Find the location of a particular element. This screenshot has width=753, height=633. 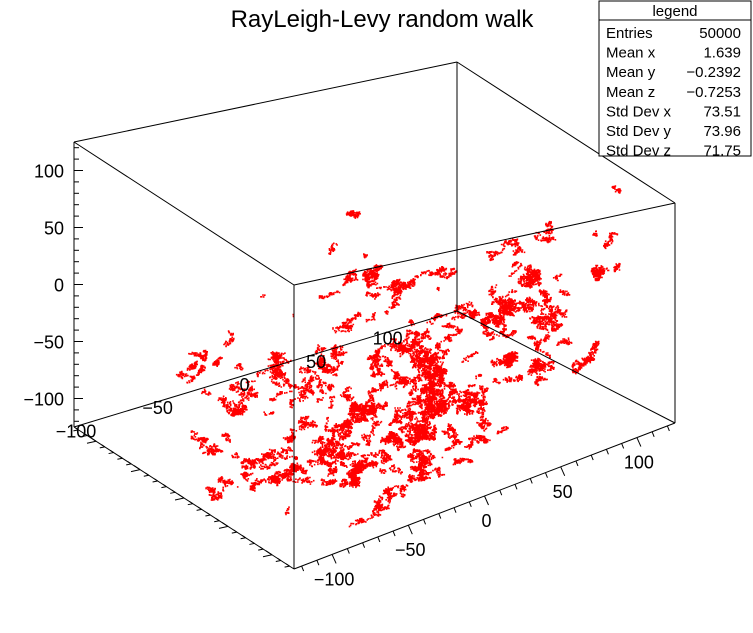

top-right-edge is located at coordinates (484, 244).